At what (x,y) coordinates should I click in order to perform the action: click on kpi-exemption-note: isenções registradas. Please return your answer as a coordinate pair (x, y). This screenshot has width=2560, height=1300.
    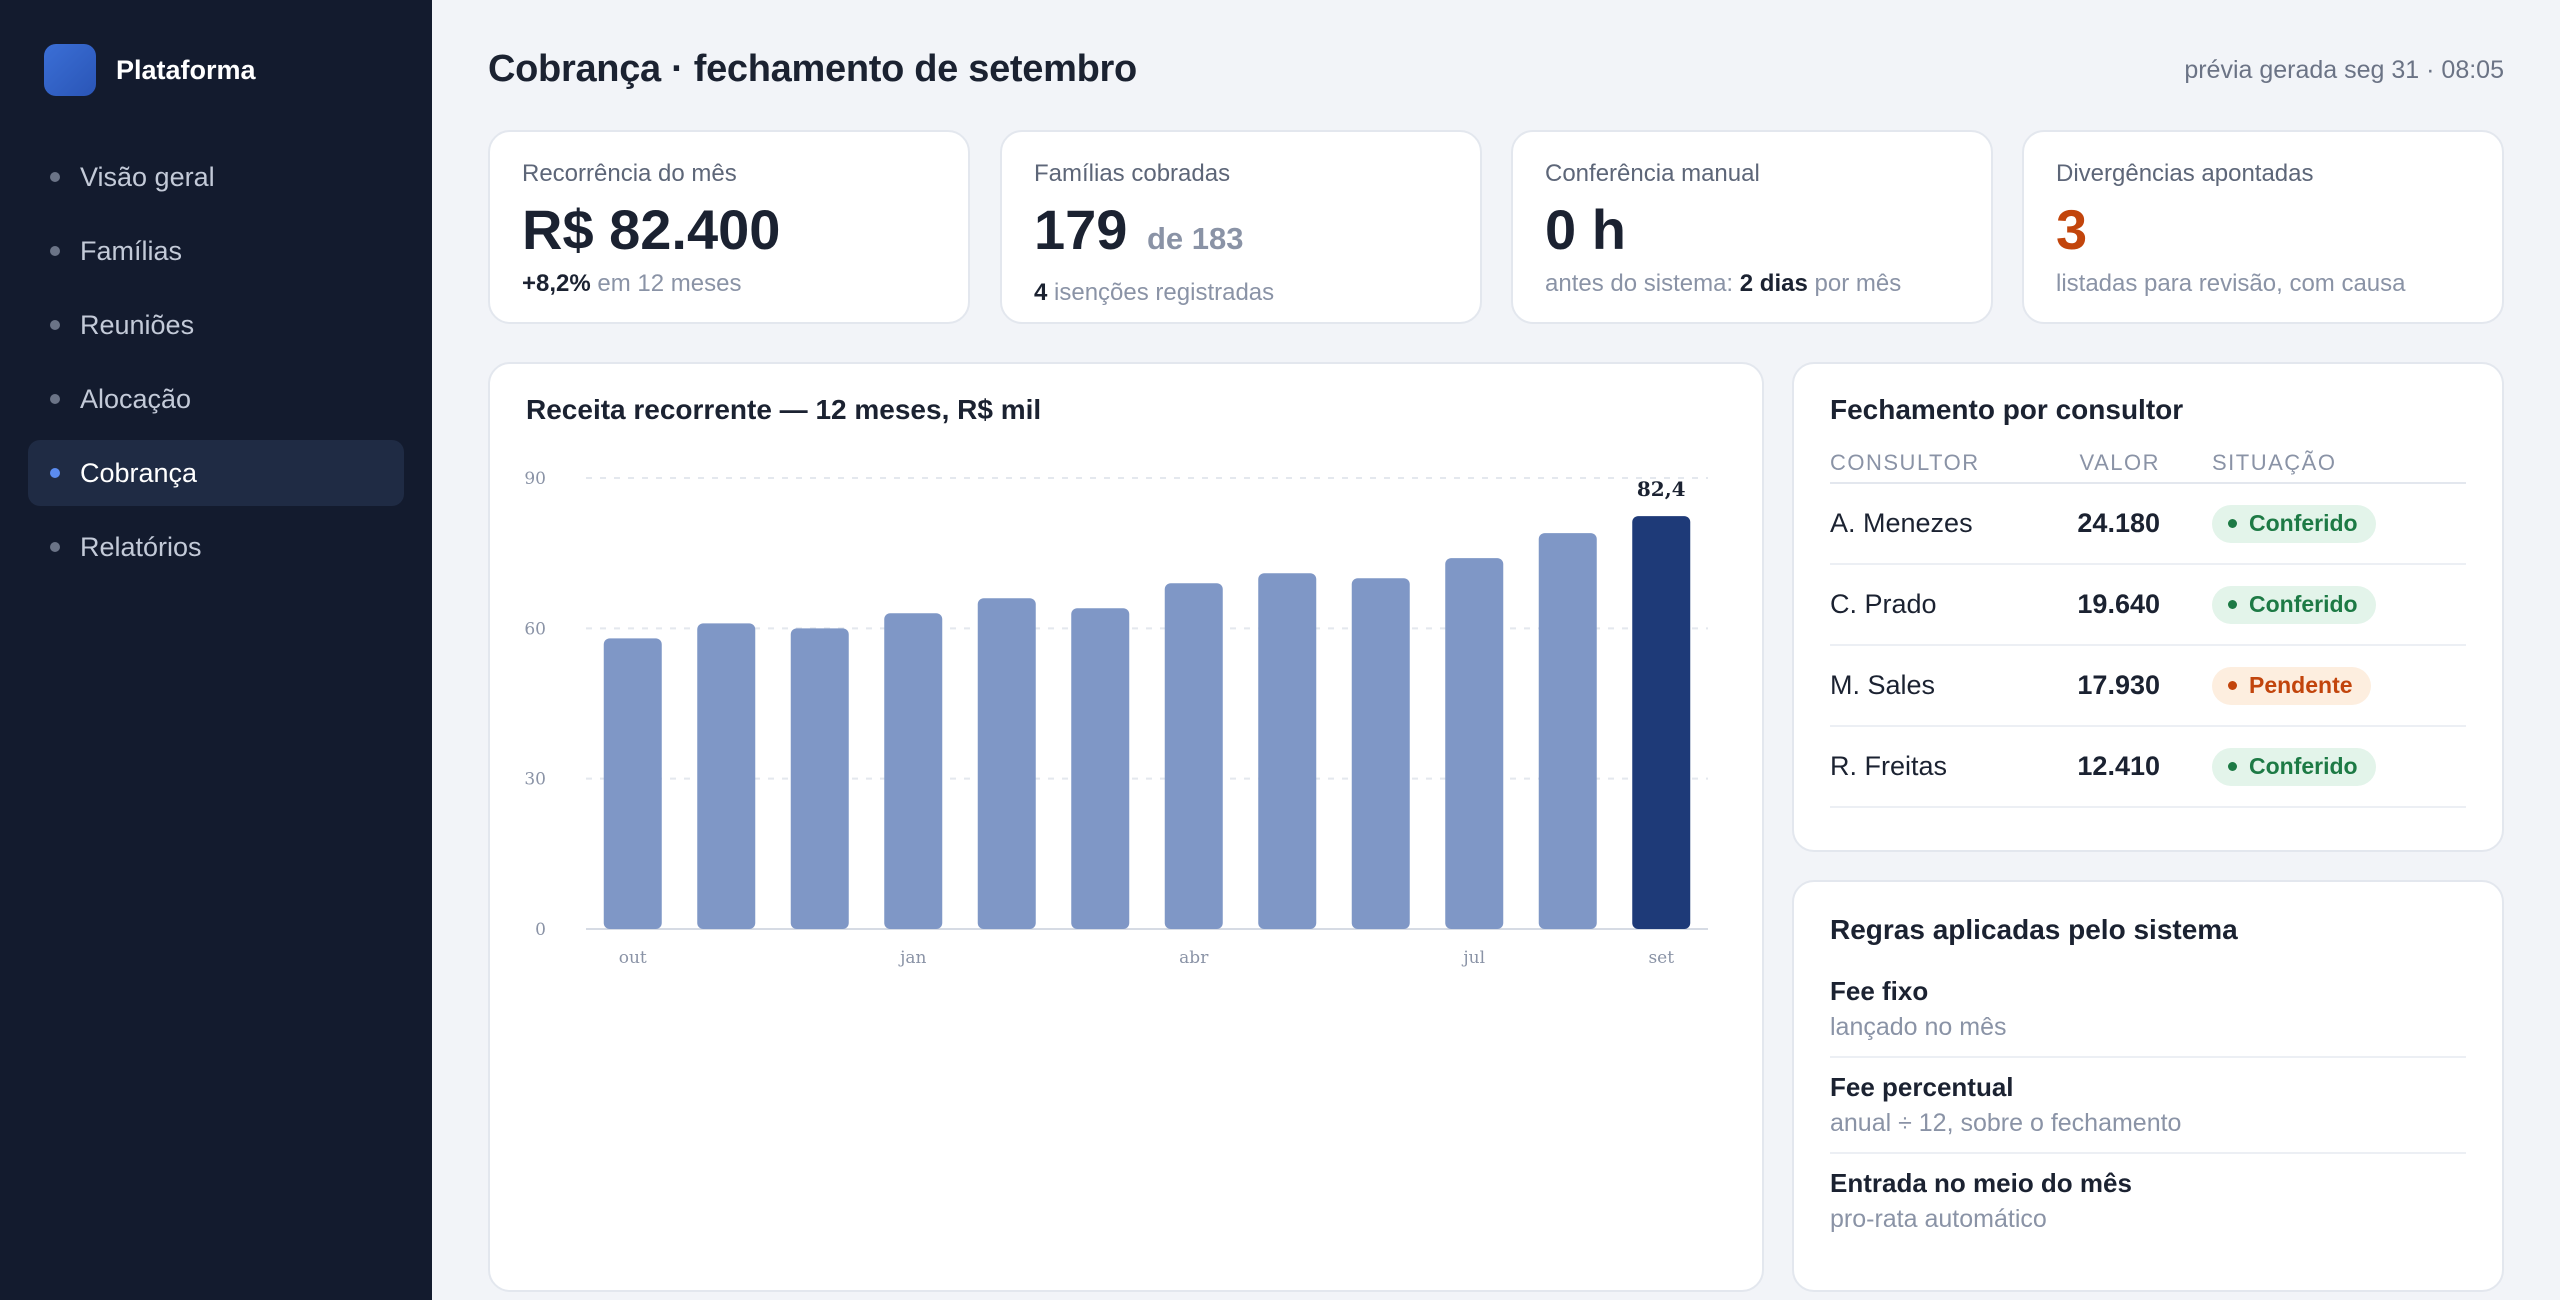
    Looking at the image, I should click on (1164, 292).